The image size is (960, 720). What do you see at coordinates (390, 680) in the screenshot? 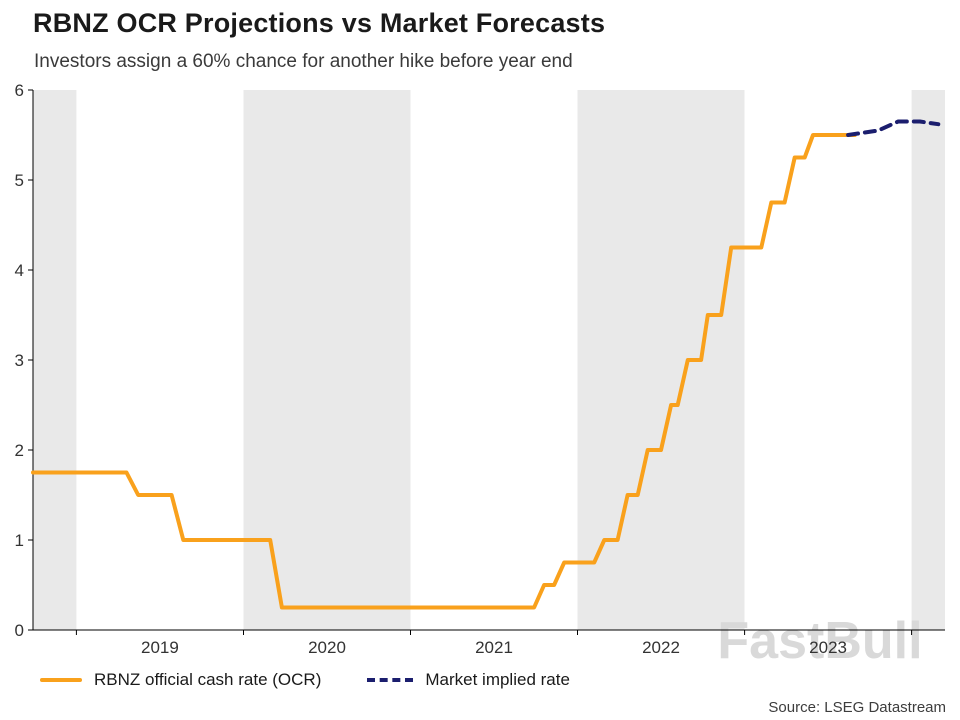
I see `legend-swatch-market` at bounding box center [390, 680].